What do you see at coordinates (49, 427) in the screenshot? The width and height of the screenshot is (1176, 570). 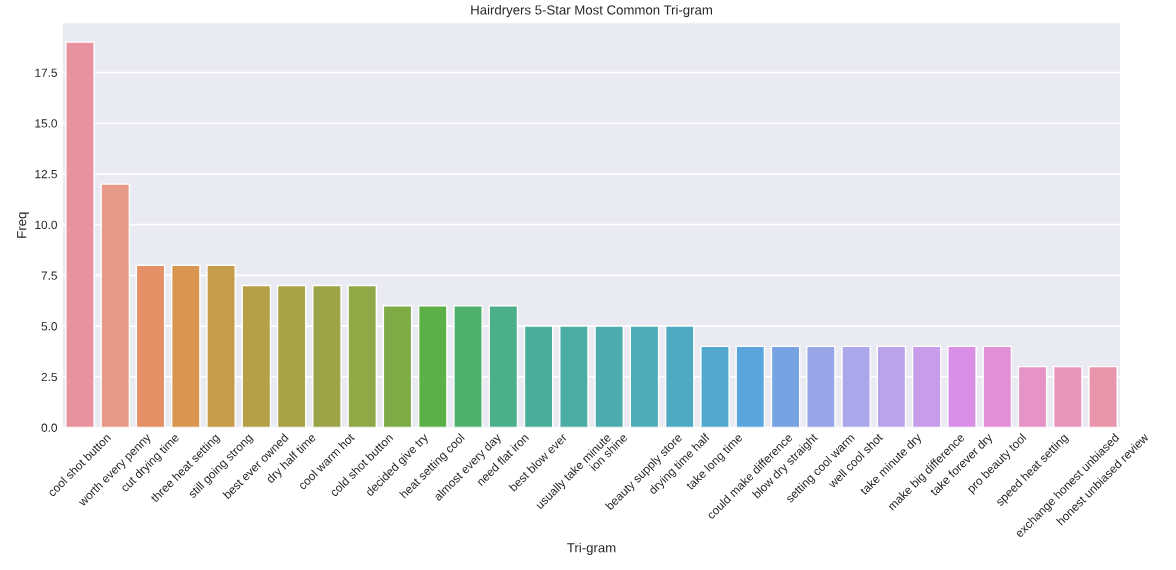 I see `y-tick-label: 0.0` at bounding box center [49, 427].